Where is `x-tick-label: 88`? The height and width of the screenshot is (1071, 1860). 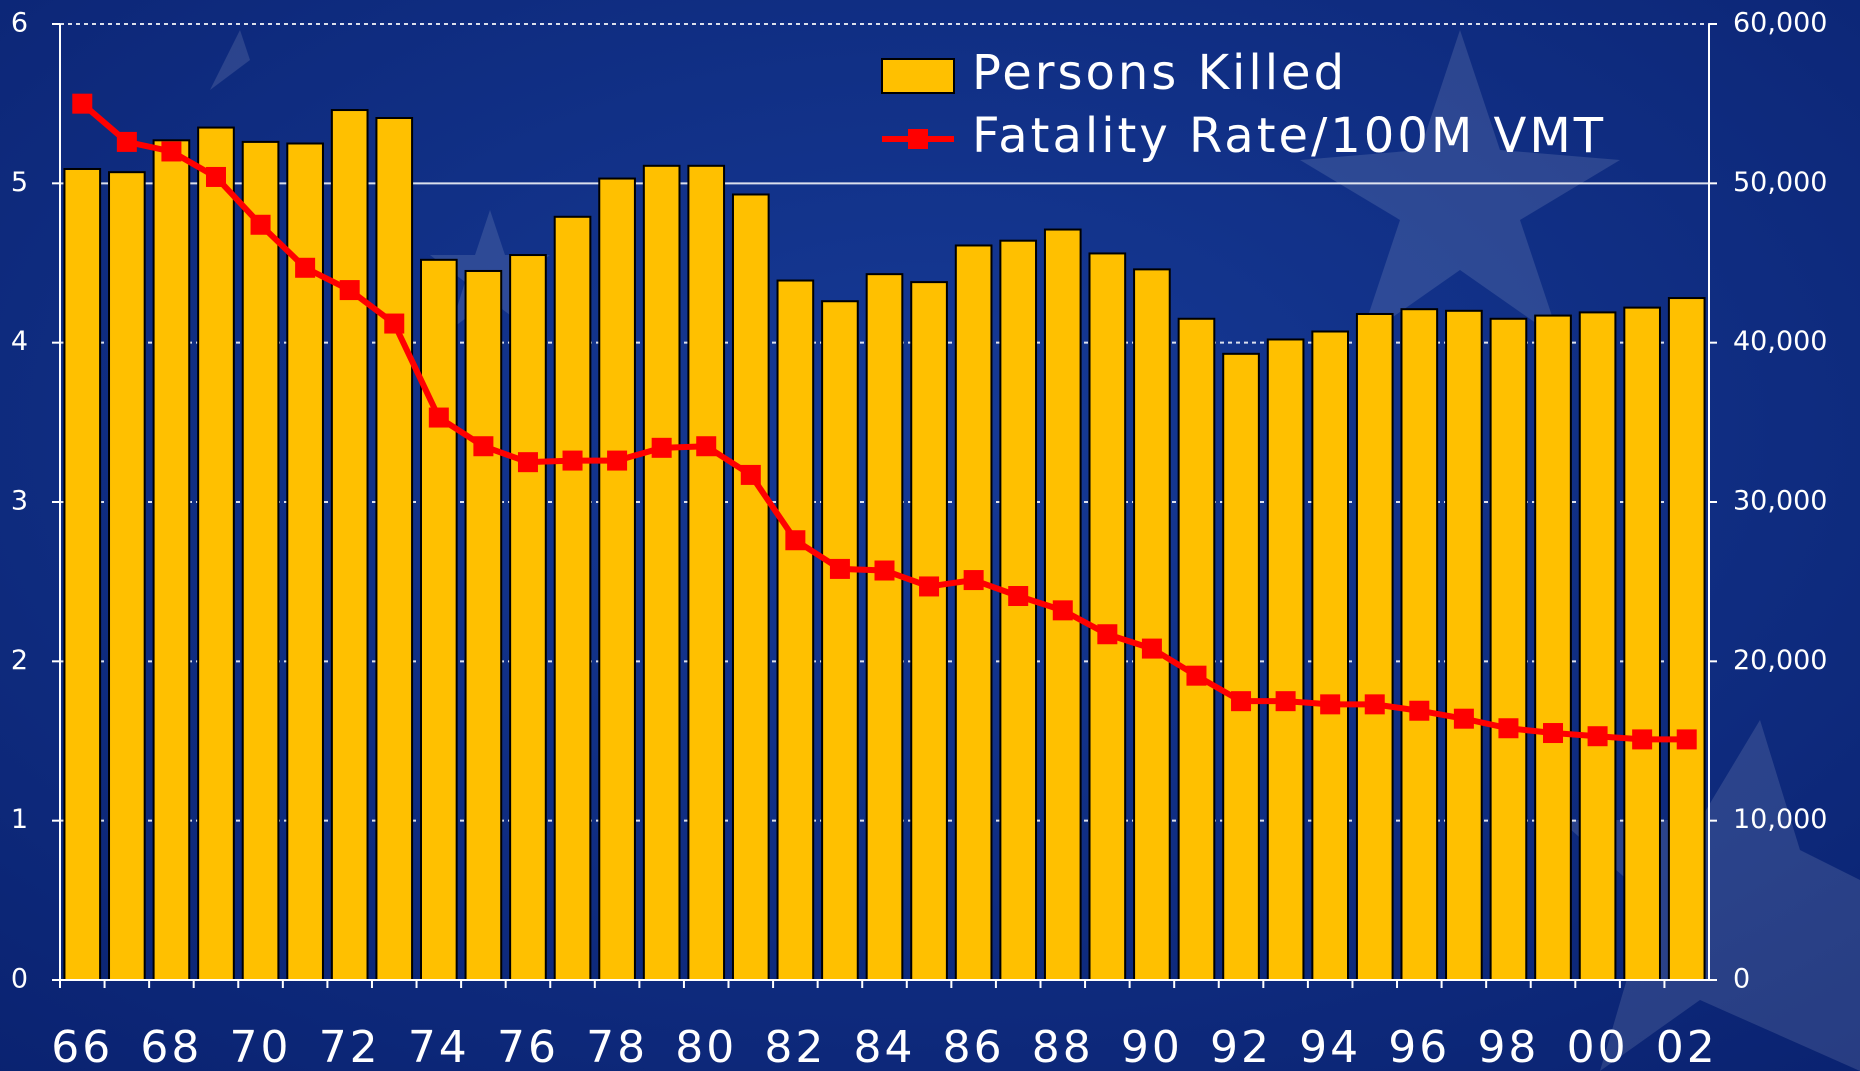 x-tick-label: 88 is located at coordinates (1063, 1046).